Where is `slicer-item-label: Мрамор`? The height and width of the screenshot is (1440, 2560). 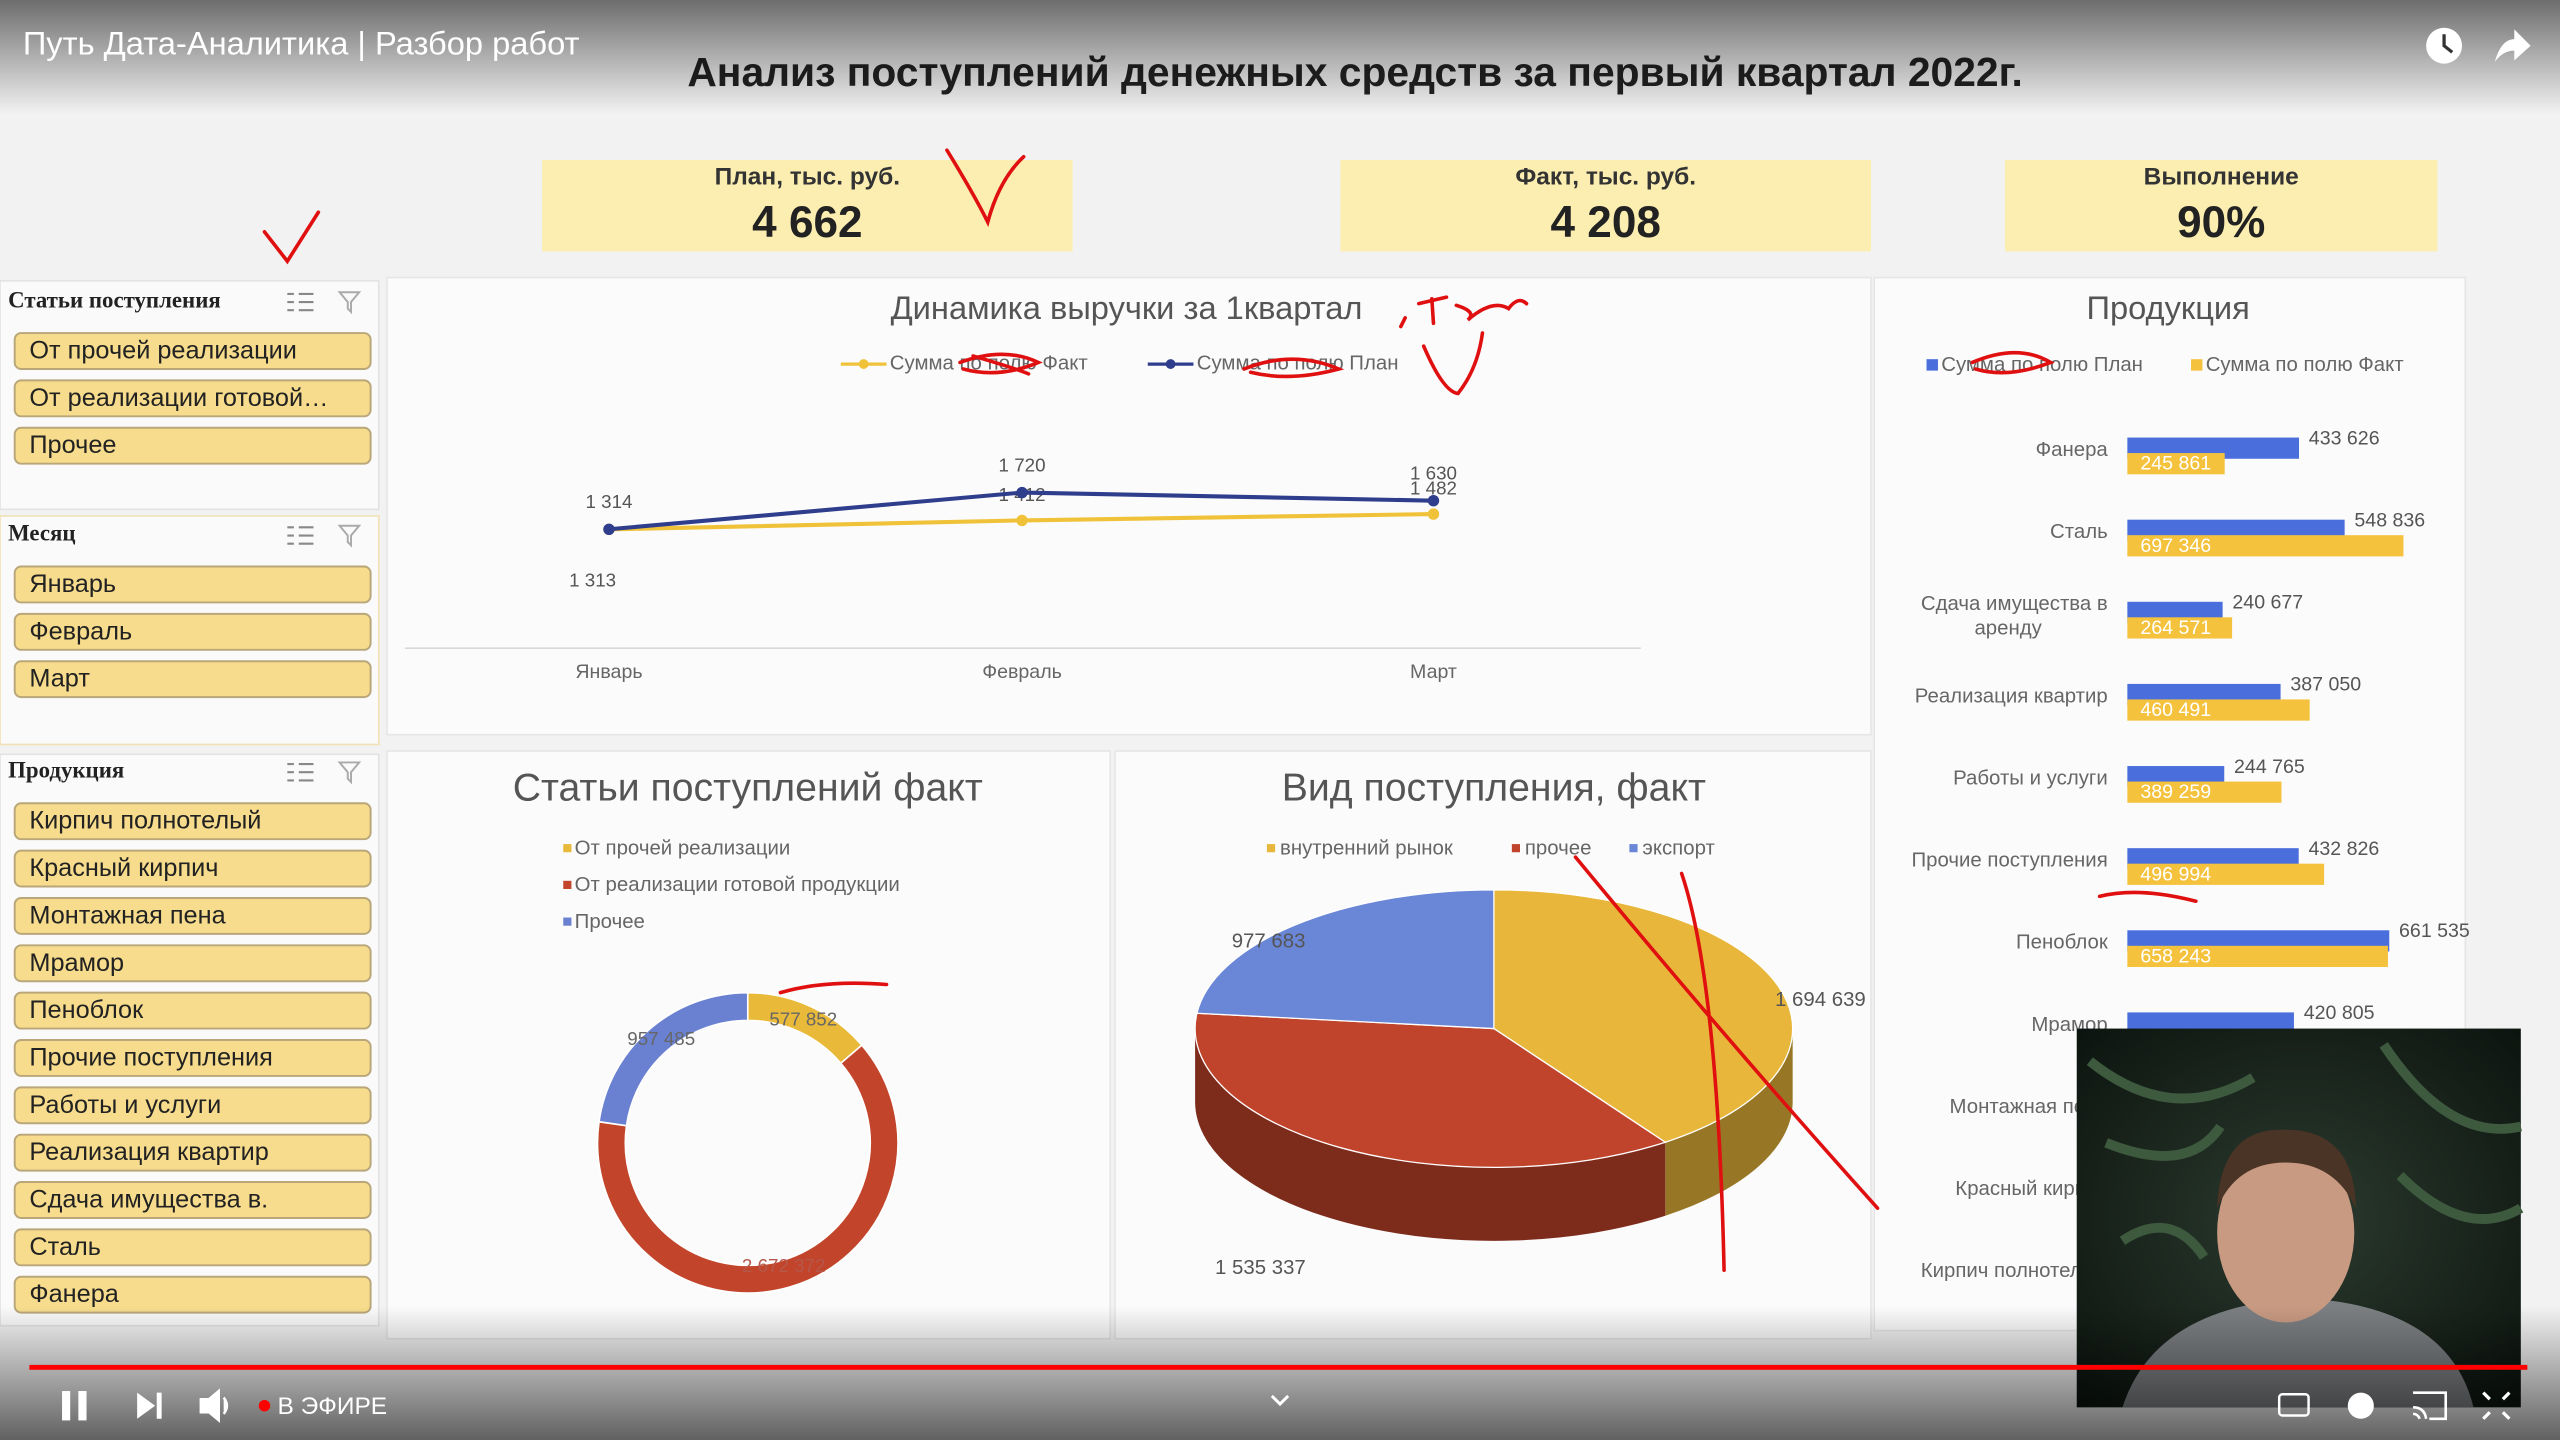
slicer-item-label: Мрамор is located at coordinates (76, 963).